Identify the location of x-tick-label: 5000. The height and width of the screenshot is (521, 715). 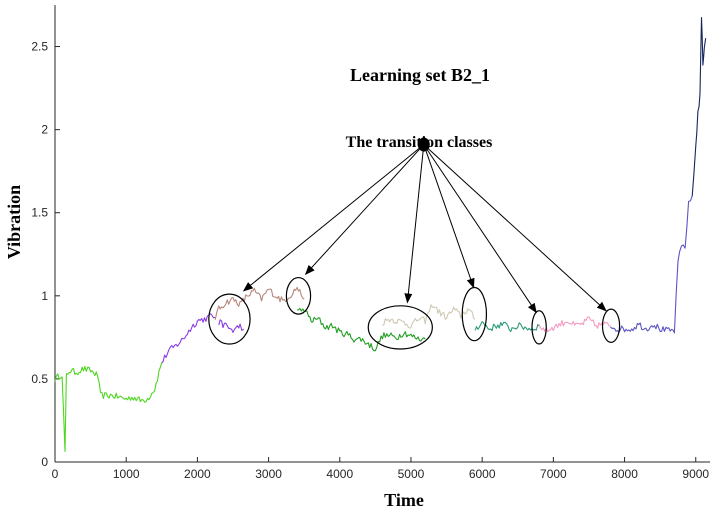
(411, 474).